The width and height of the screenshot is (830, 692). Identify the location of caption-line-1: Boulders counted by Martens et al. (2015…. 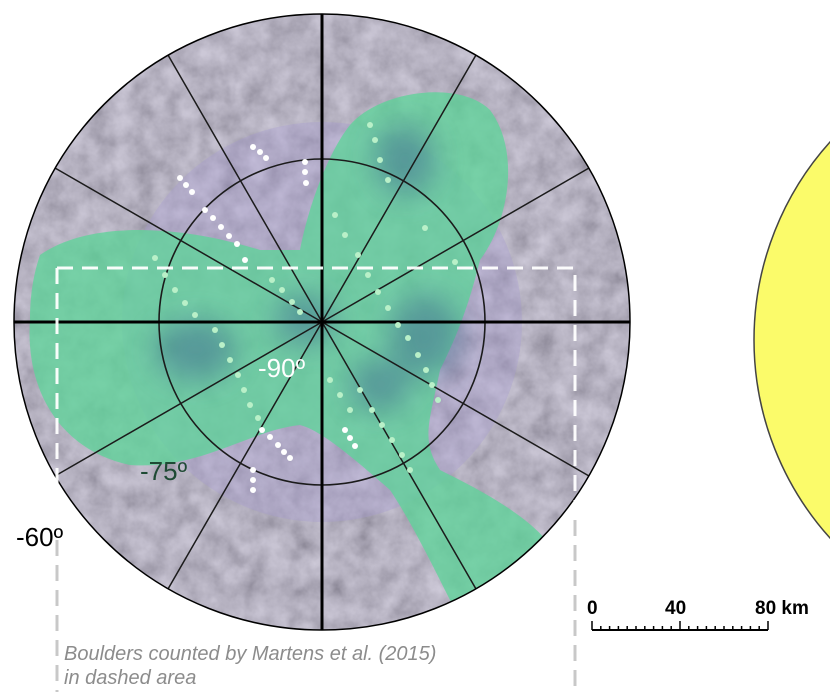
(250, 654).